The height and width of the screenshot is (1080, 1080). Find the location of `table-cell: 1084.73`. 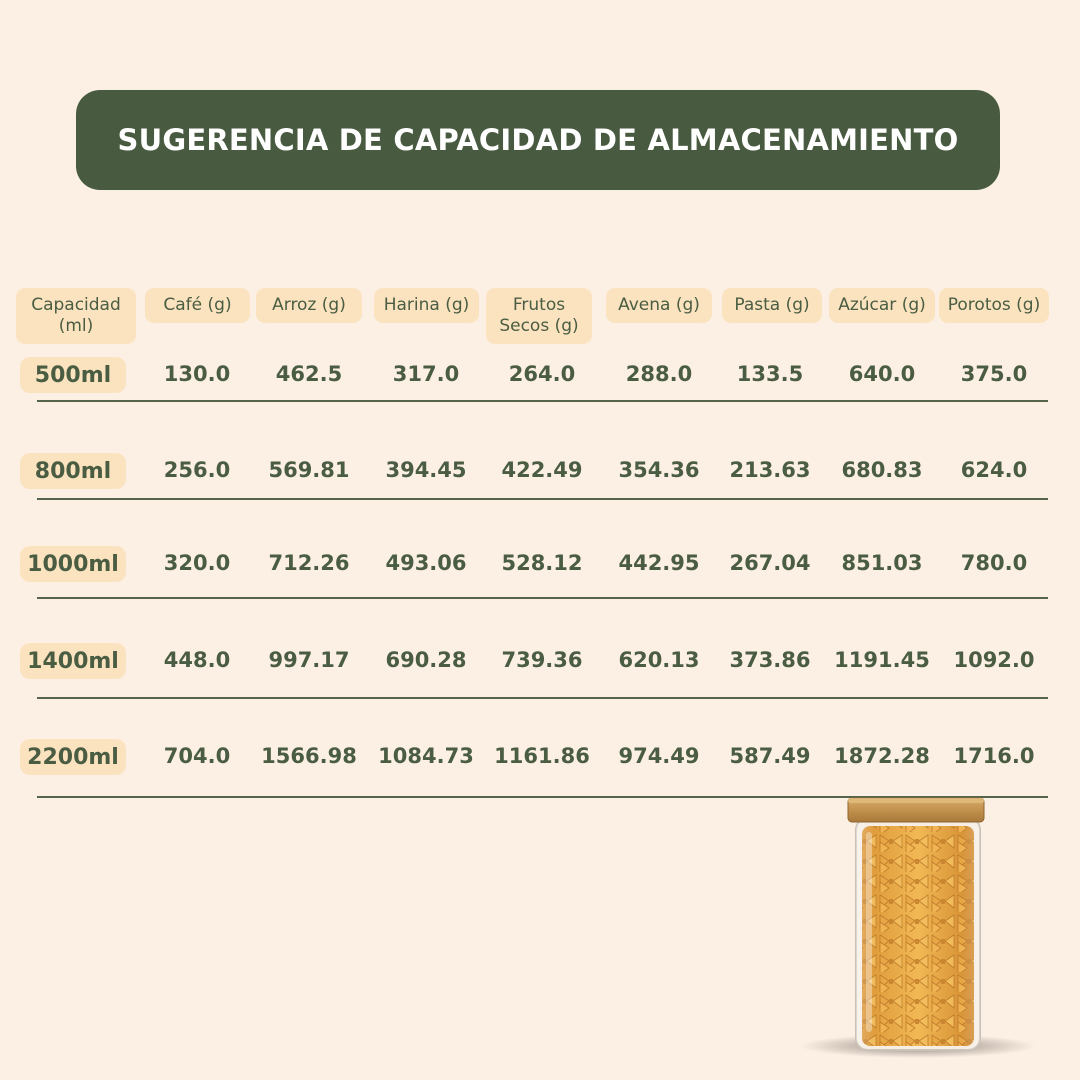

table-cell: 1084.73 is located at coordinates (426, 756).